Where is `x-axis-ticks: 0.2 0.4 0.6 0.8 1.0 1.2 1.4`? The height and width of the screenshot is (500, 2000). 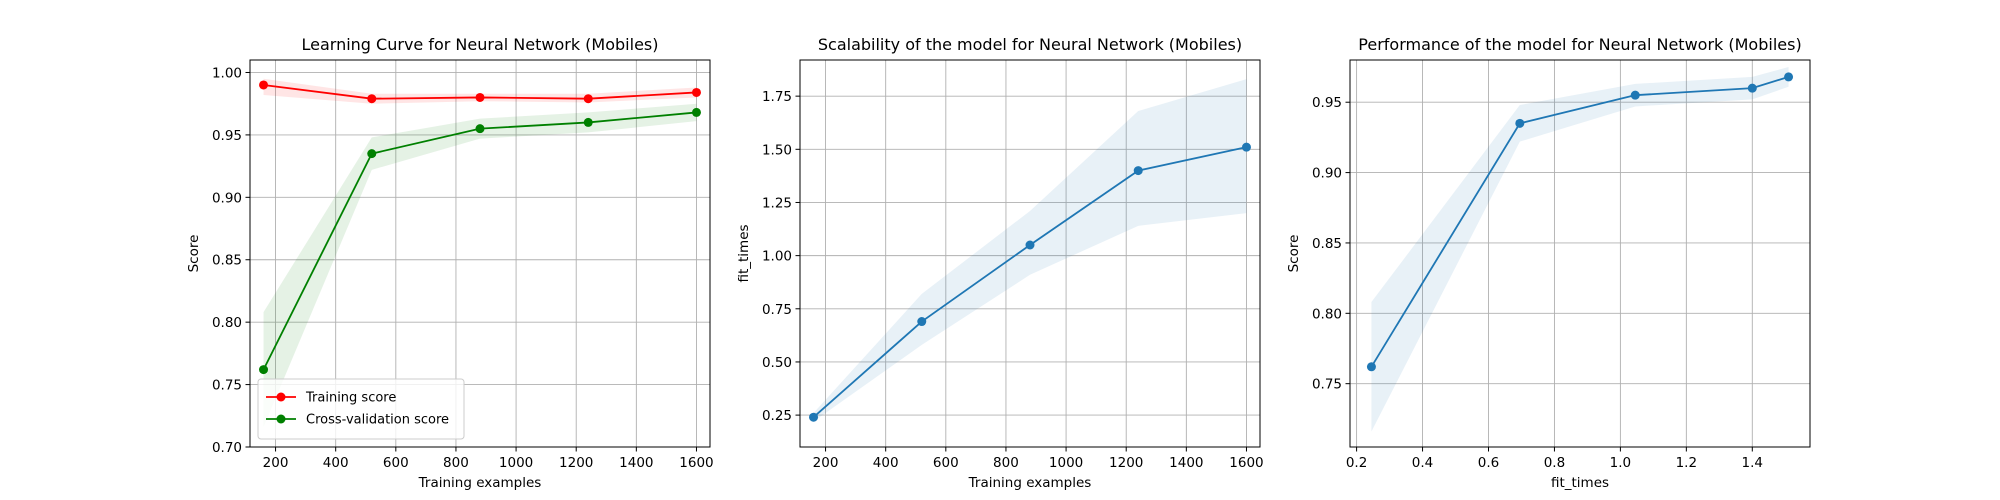 x-axis-ticks: 0.2 0.4 0.6 0.8 1.0 1.2 1.4 is located at coordinates (1554, 459).